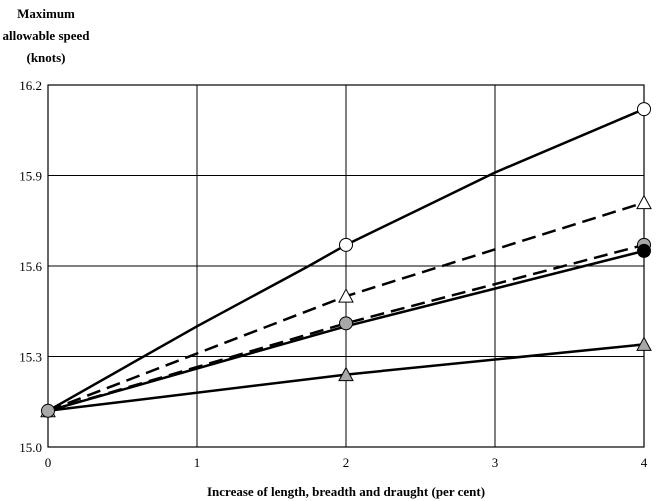 This screenshot has height=501, width=657. What do you see at coordinates (197, 462) in the screenshot?
I see `x-tick-label: 1` at bounding box center [197, 462].